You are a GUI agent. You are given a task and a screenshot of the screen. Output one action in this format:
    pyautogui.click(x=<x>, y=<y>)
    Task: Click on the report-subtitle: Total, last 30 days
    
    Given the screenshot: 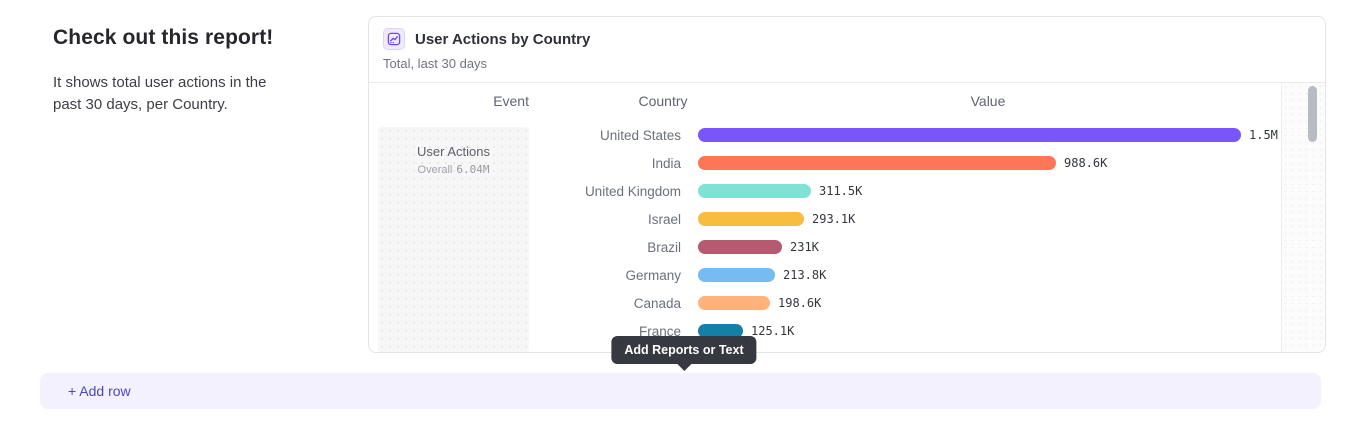 What is the action you would take?
    pyautogui.click(x=435, y=63)
    